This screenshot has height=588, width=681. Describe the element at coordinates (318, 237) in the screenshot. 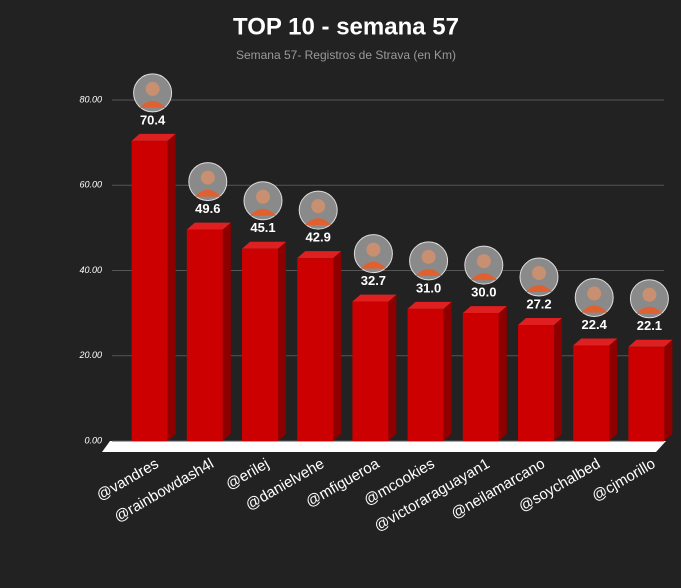

I see `value-label: 42.9` at that location.